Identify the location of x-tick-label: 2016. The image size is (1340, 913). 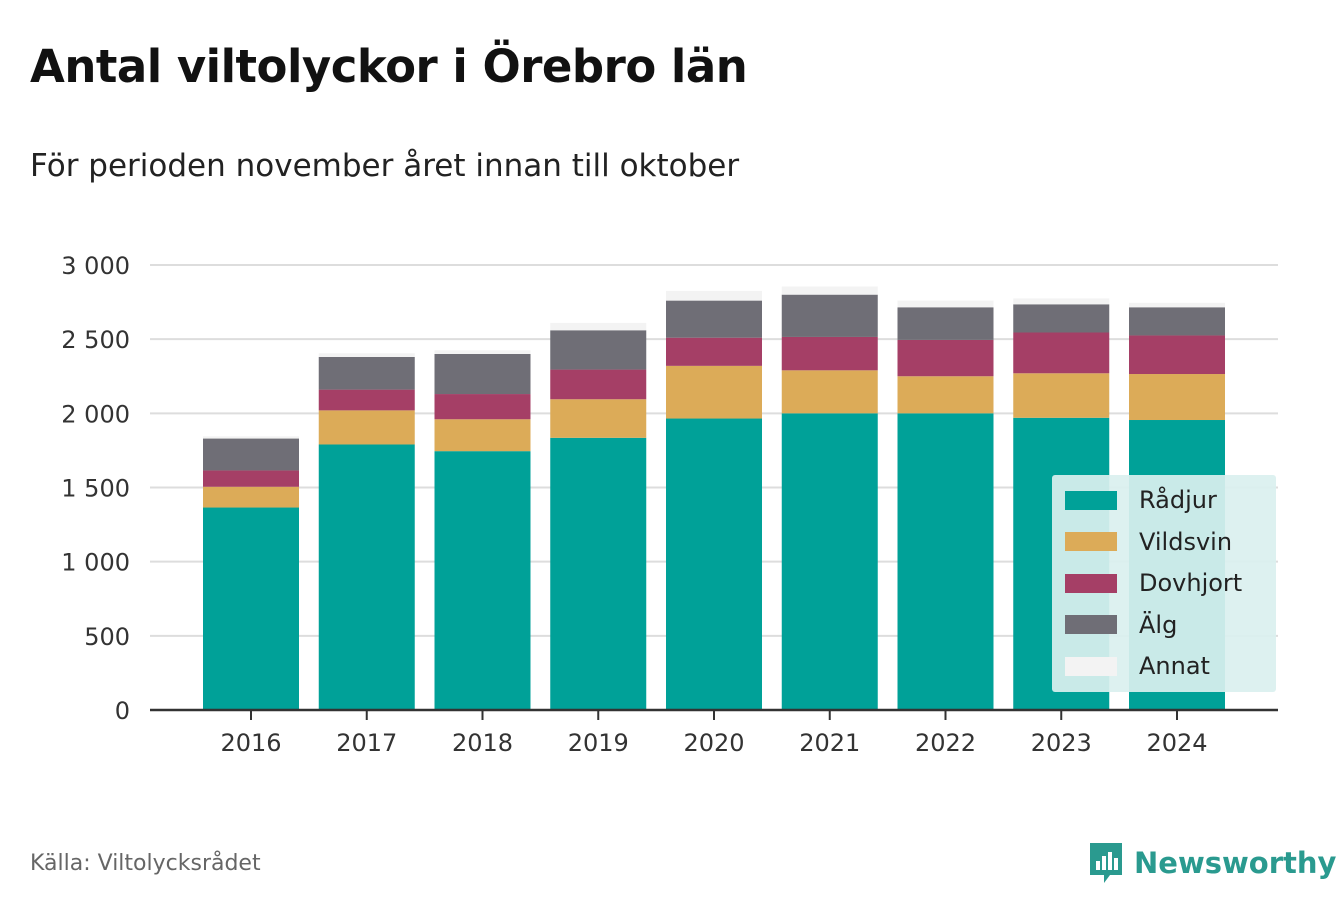
(250, 743).